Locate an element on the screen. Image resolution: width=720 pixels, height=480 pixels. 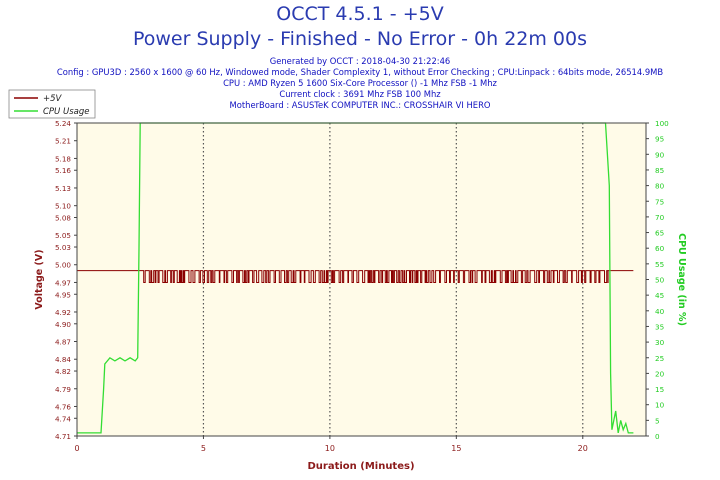
y-tick-label: 4.84 is located at coordinates (63, 359).